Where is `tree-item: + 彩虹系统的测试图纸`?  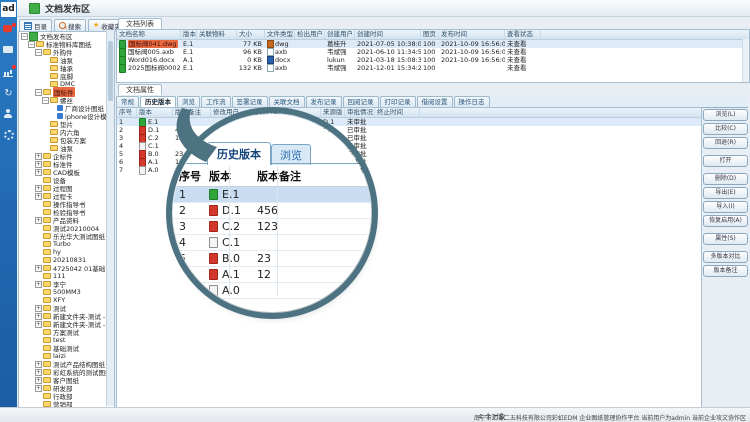 tree-item: + 彩虹系统的测试图纸 is located at coordinates (66, 372).